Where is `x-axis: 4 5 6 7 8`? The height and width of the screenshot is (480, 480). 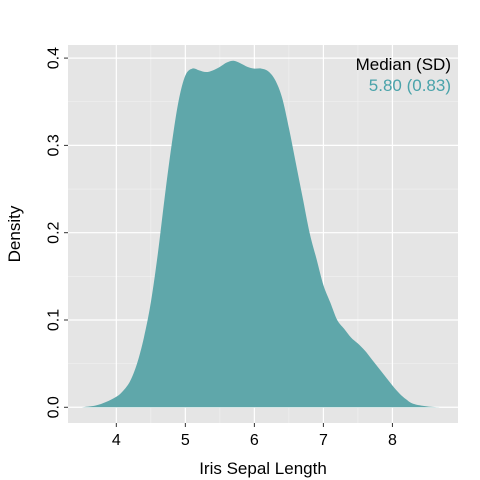 x-axis: 4 5 6 7 8 is located at coordinates (254, 436).